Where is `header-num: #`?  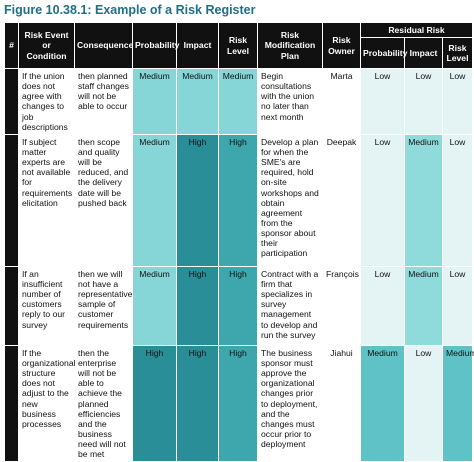
header-num: # is located at coordinates (11, 45).